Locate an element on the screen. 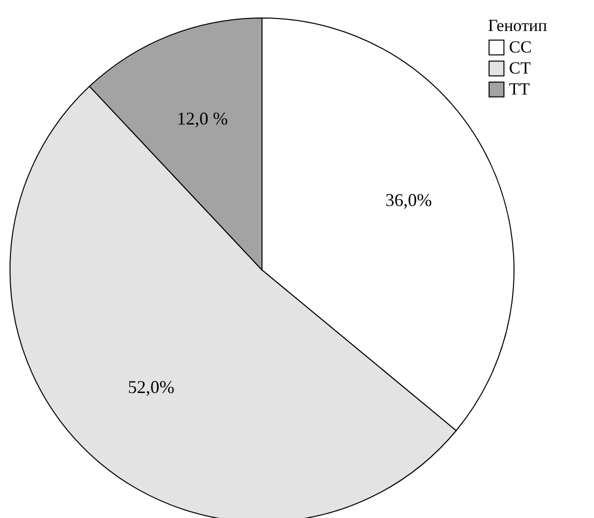 The height and width of the screenshot is (518, 594). legend-label: CC is located at coordinates (520, 47).